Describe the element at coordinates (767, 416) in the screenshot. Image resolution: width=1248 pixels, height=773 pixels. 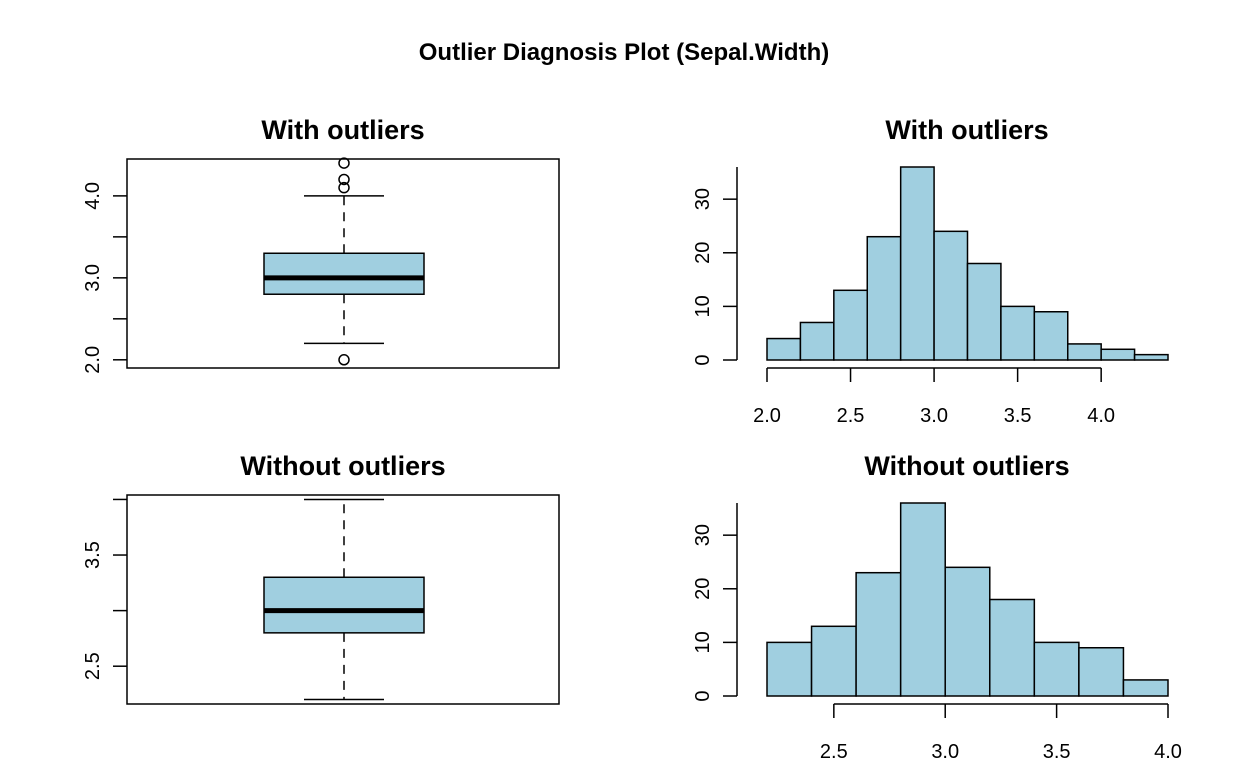
I see `x-tick-label: 2.0` at that location.